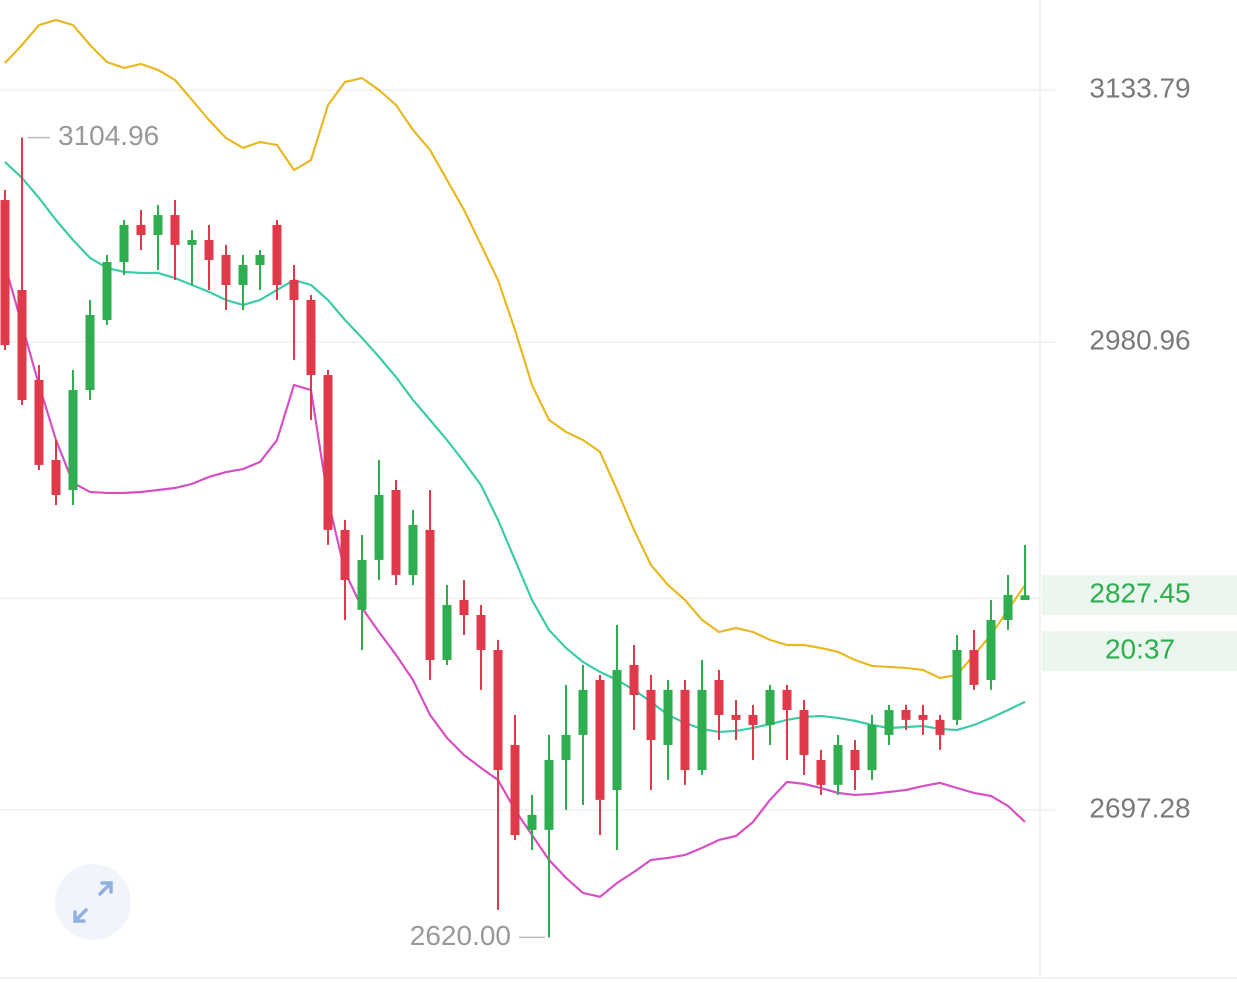 This screenshot has height=982, width=1237. I want to click on last-price-label: 2827.45, so click(1139, 593).